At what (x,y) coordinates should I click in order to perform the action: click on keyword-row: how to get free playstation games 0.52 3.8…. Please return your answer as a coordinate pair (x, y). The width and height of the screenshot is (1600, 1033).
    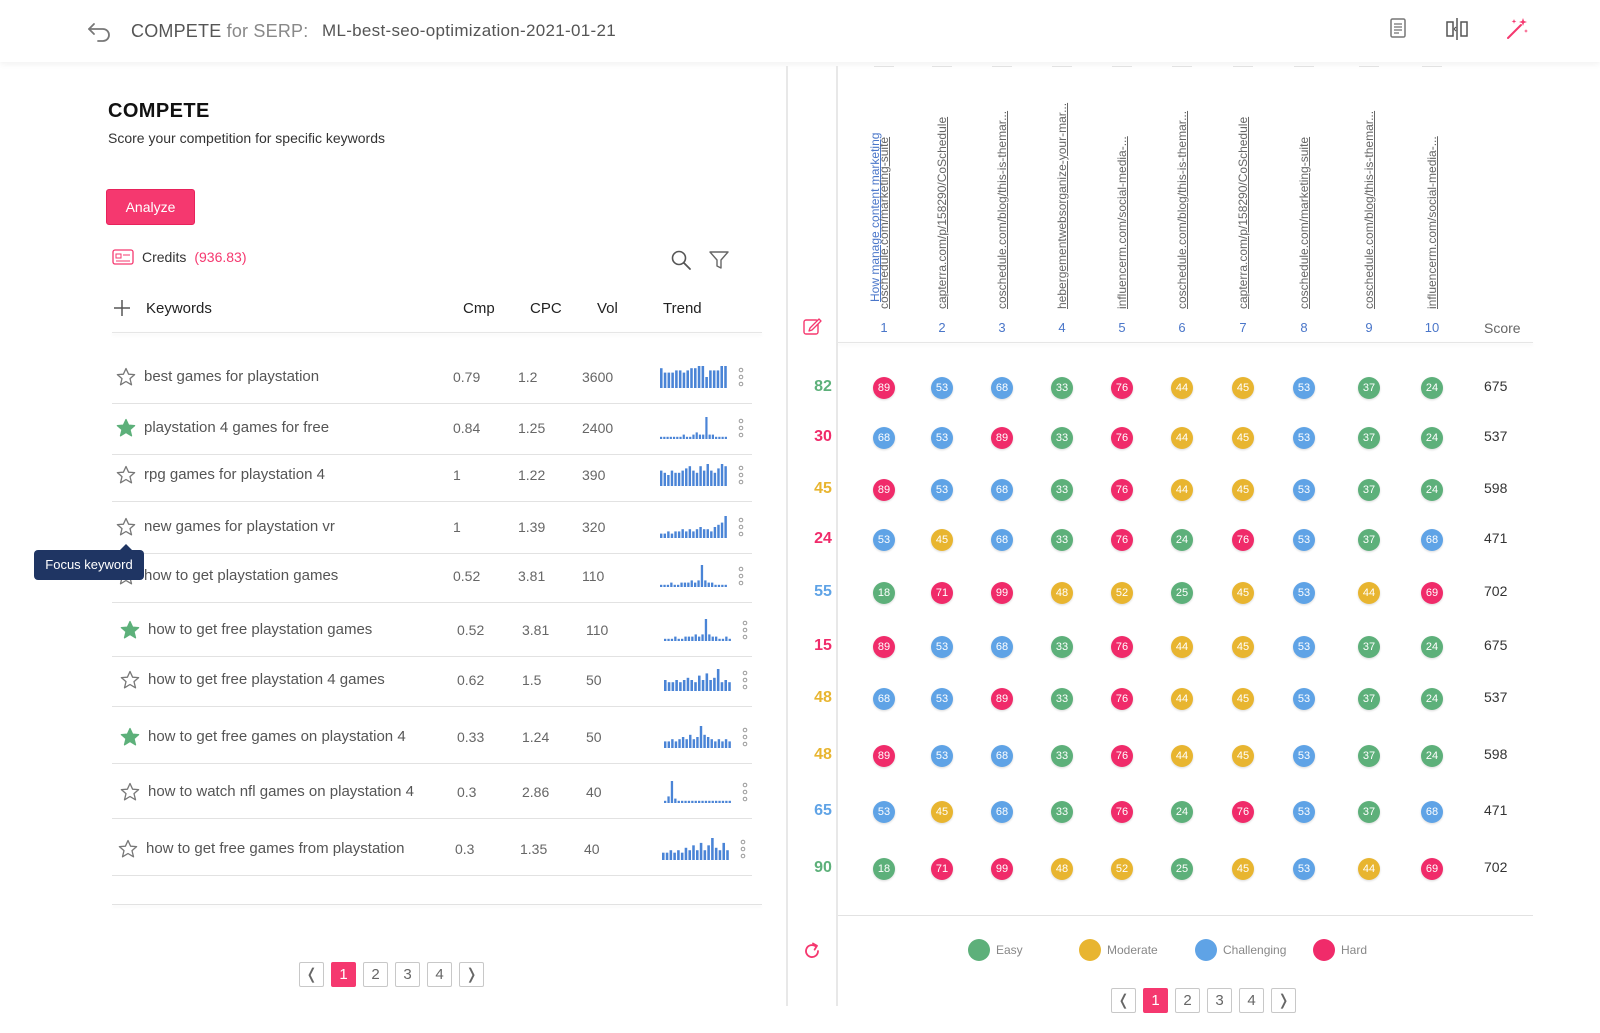
    Looking at the image, I should click on (432, 631).